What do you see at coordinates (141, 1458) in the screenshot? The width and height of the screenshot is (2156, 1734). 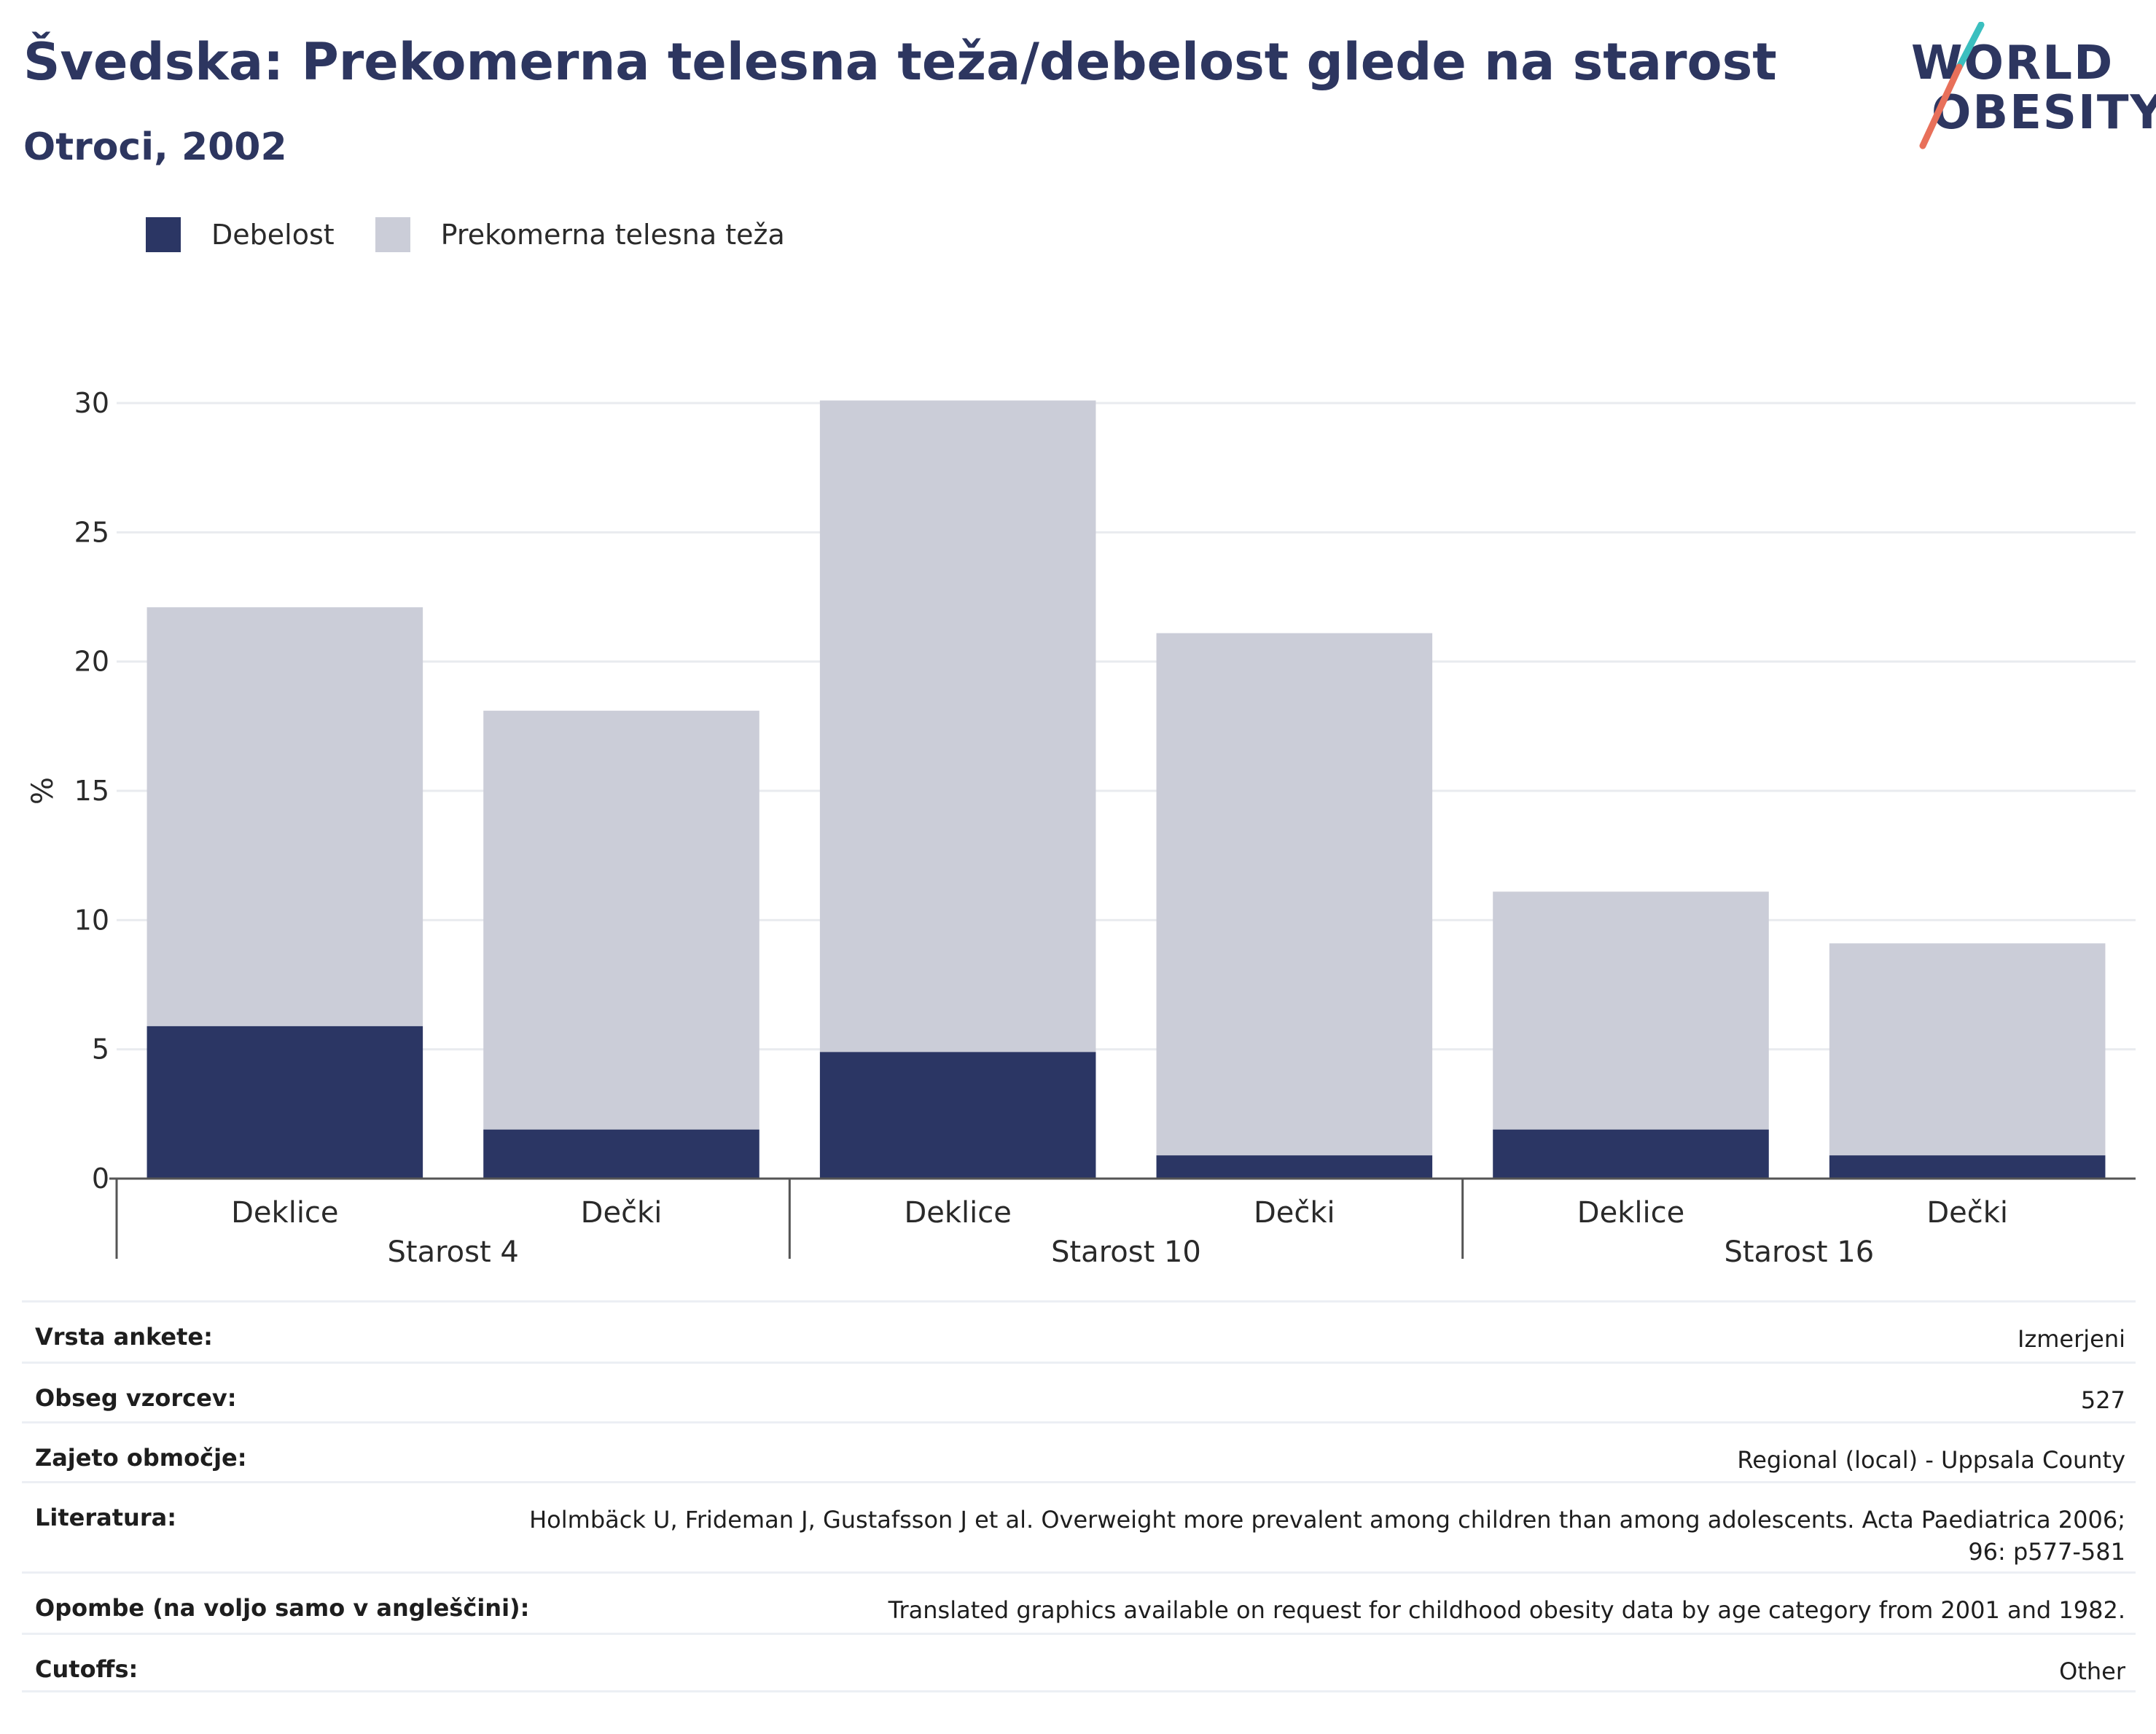 I see `info-key: Zajeto območje:` at bounding box center [141, 1458].